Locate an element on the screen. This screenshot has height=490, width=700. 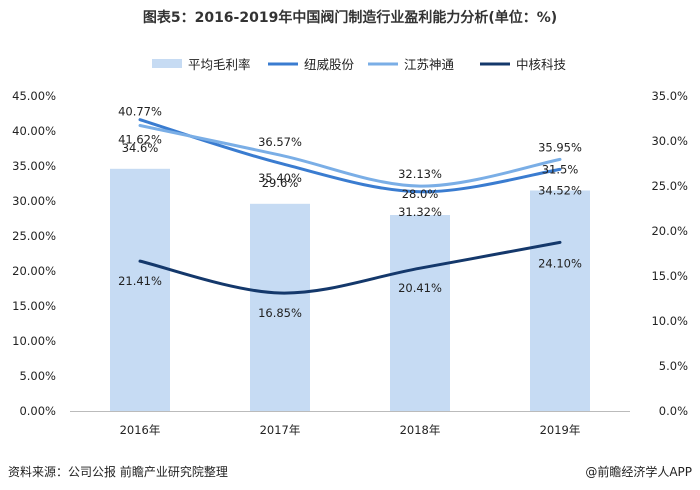
right-axis-tick-label: 0.0% is located at coordinates (673, 411).